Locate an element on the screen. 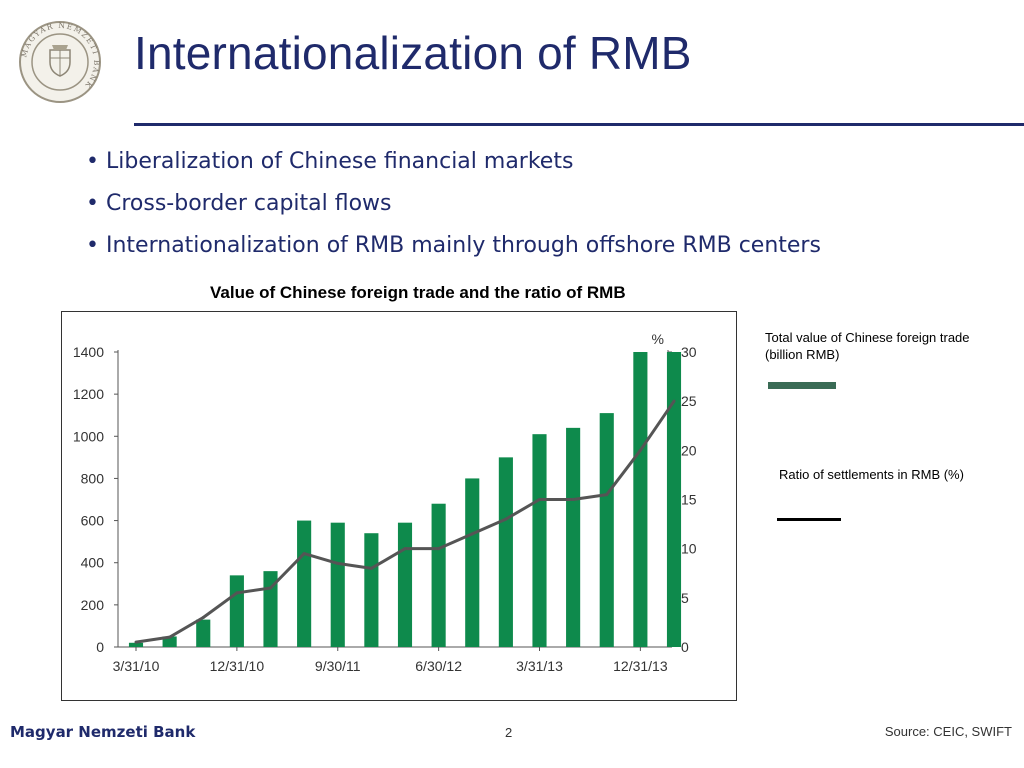 This screenshot has width=1024, height=768. y-right-tick-label: 10 is located at coordinates (689, 549).